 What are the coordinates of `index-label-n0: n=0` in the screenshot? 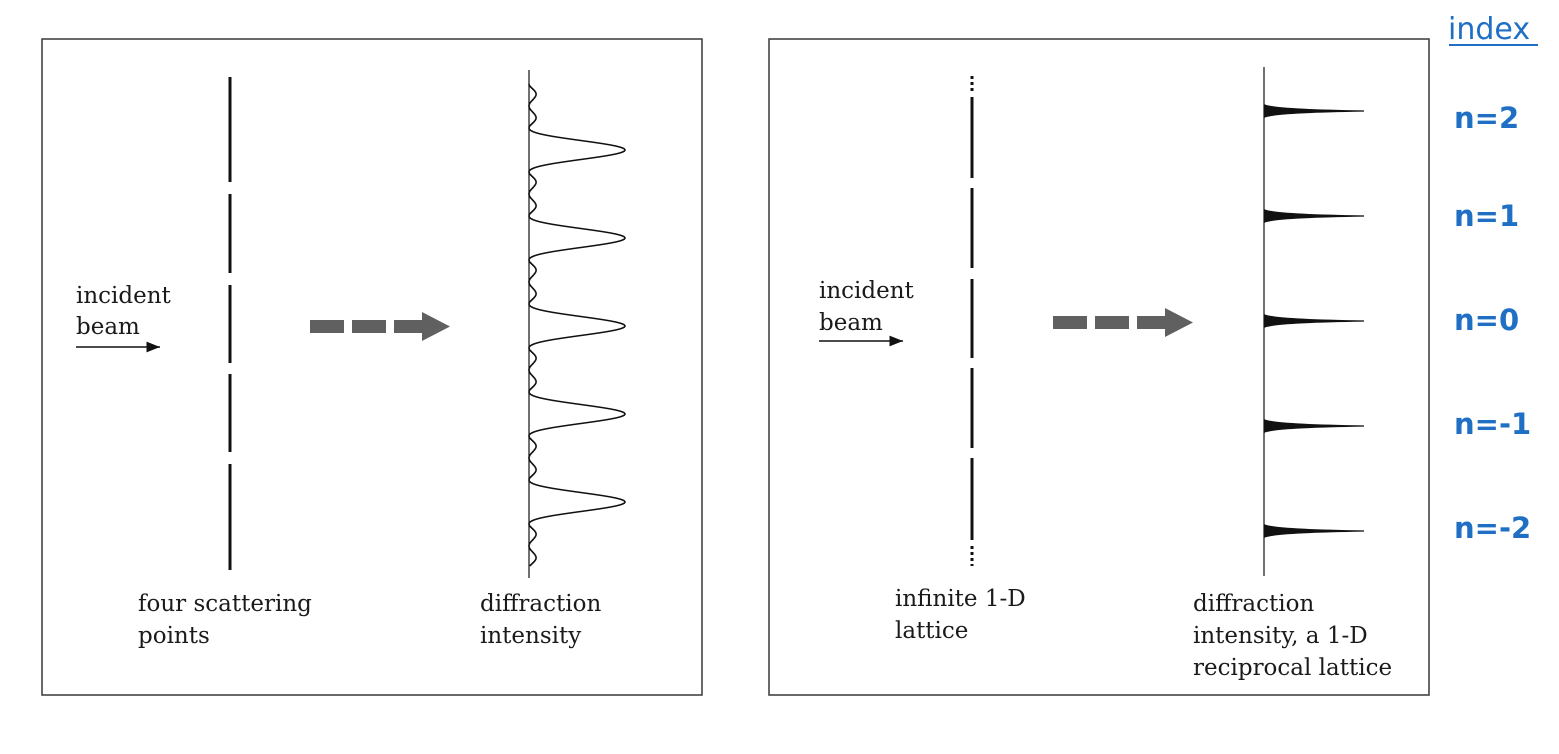 It's located at (1486, 320).